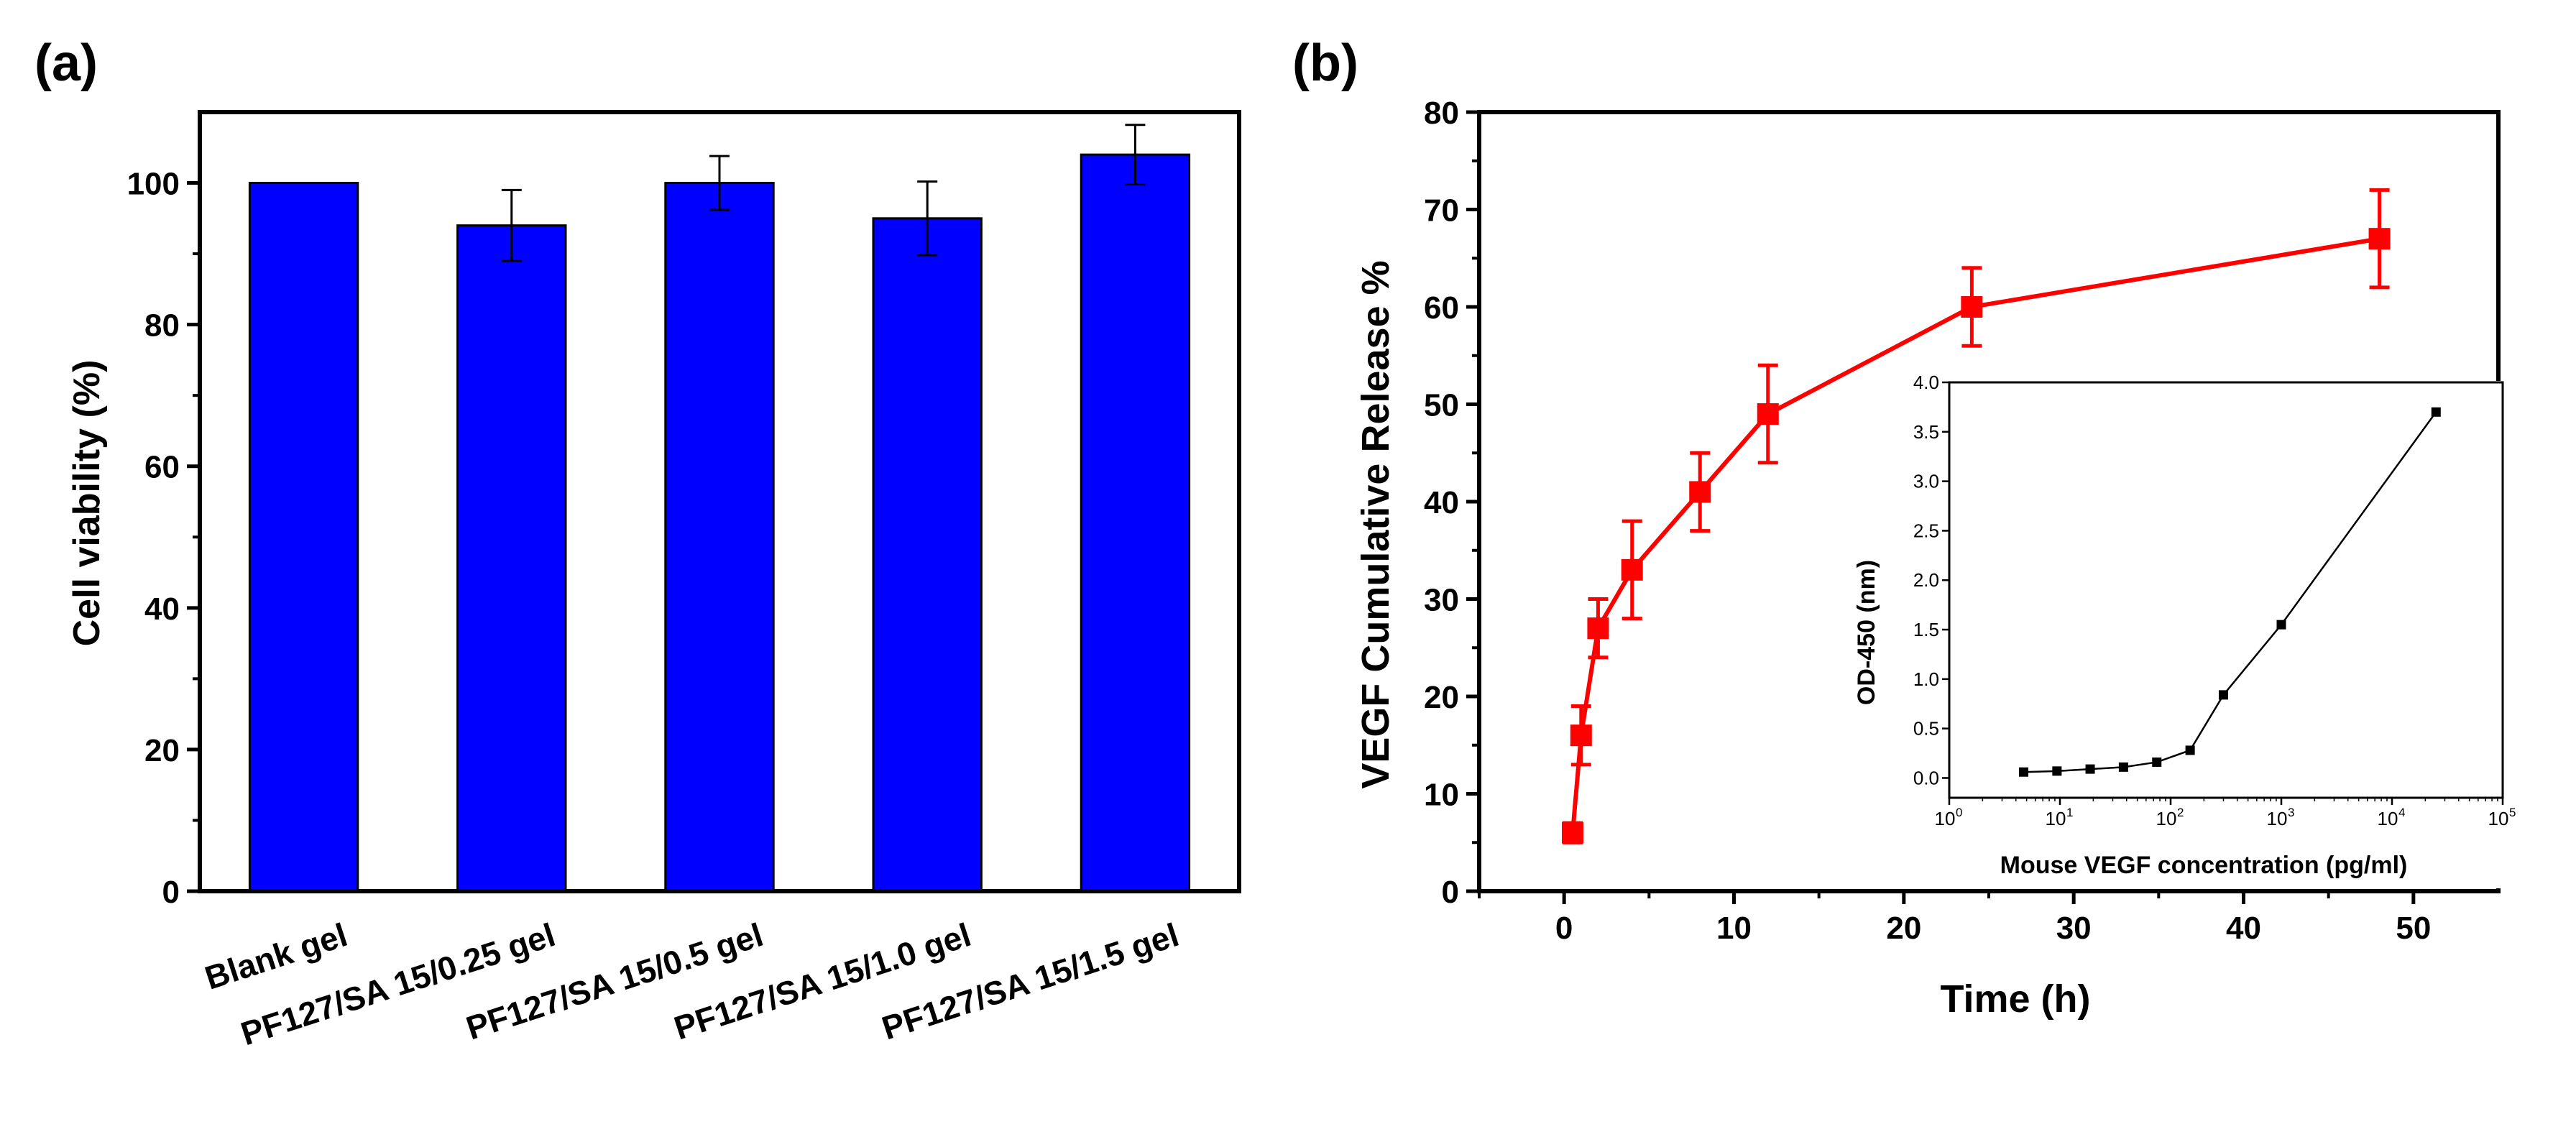 Image resolution: width=2576 pixels, height=1137 pixels. Describe the element at coordinates (1564, 929) in the screenshot. I see `x-tick-label: 0` at that location.